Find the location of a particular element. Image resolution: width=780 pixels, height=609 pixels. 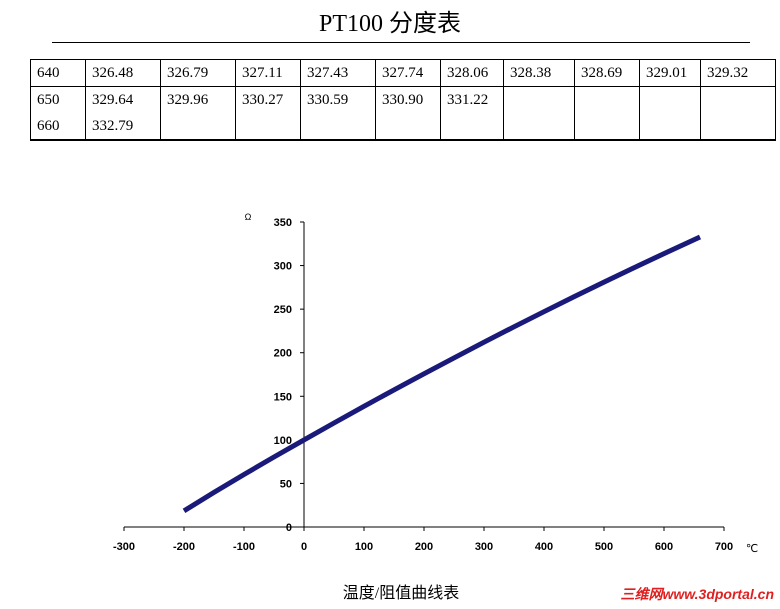

resistance-cell: 330.59 is located at coordinates (338, 99).